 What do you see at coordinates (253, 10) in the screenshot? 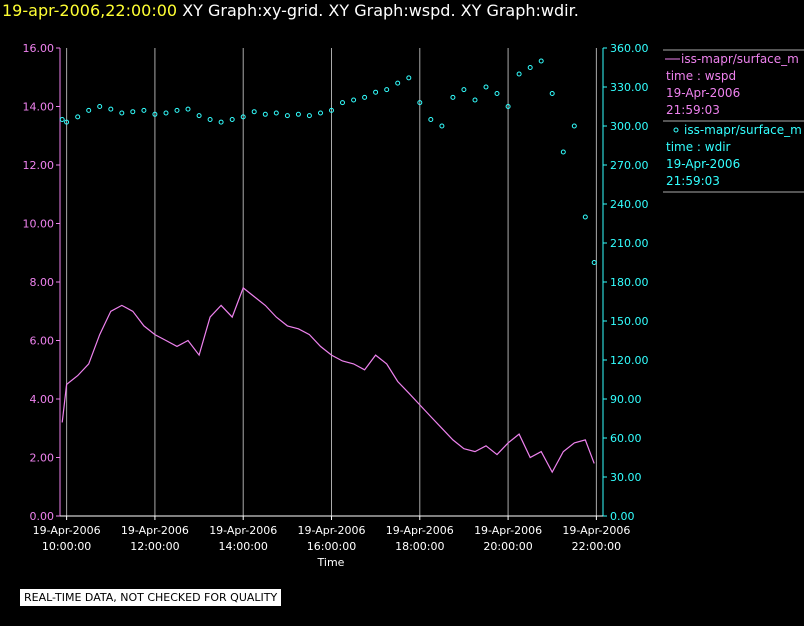
I see `graph-name-xy-grid: XY Graph:xy-grid.` at bounding box center [253, 10].